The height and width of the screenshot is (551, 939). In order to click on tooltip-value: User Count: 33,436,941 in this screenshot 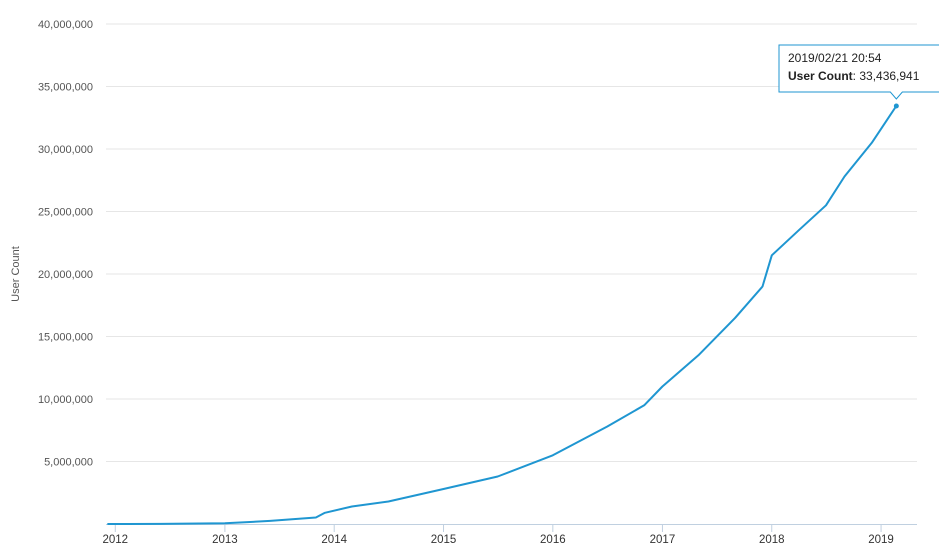, I will do `click(854, 76)`.